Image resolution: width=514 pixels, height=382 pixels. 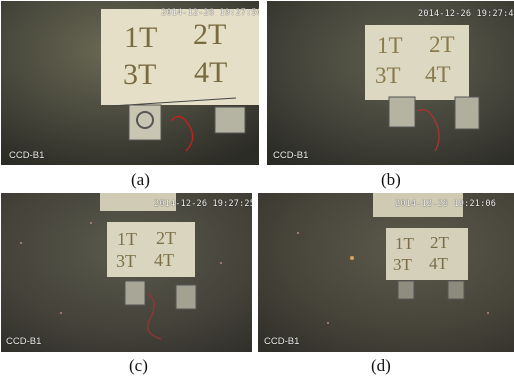 I want to click on timestamp: 2014-12-26 19:27:25, so click(x=203, y=204).